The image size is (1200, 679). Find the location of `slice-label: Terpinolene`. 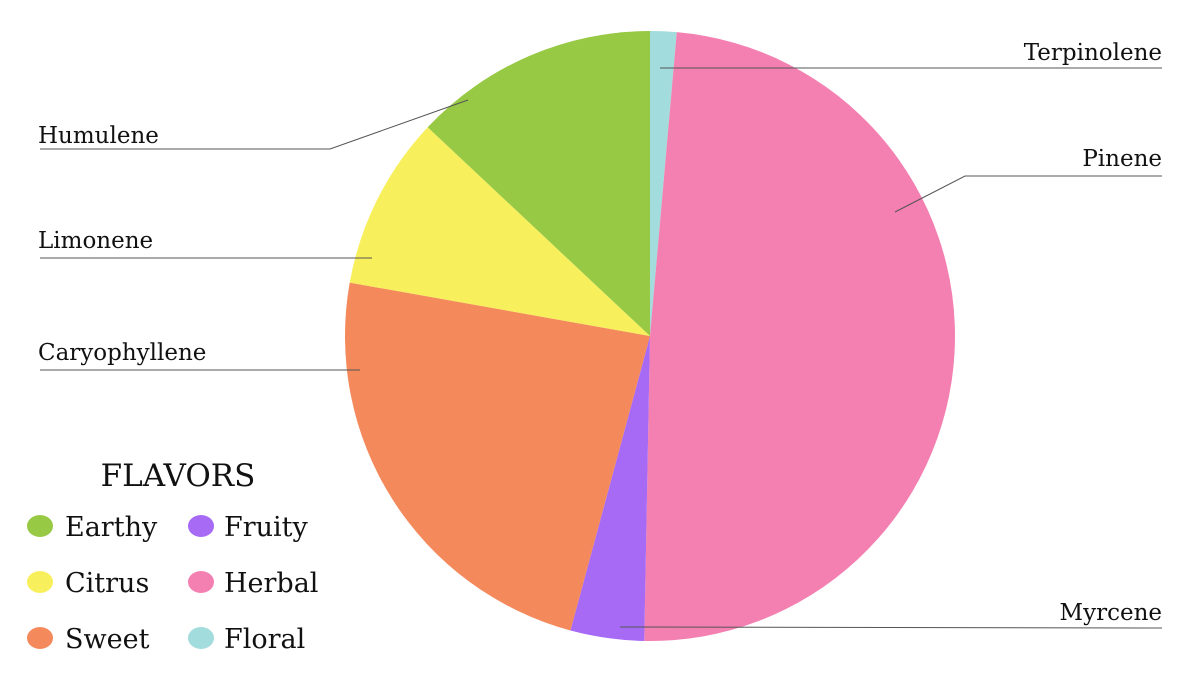

slice-label: Terpinolene is located at coordinates (1093, 53).